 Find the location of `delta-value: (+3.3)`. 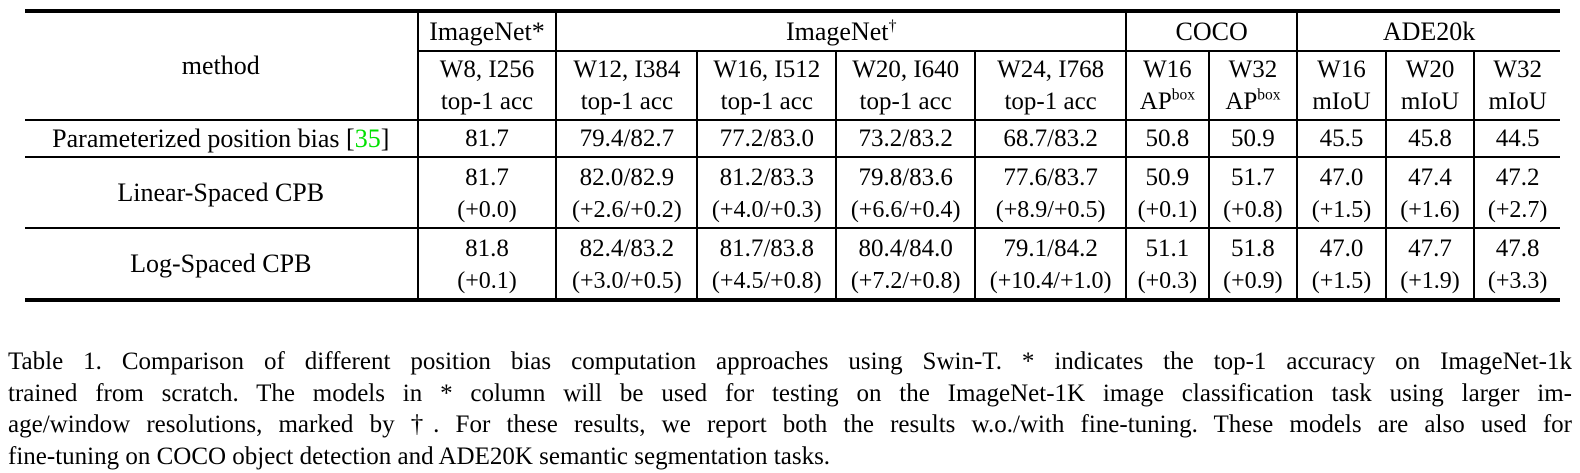

delta-value: (+3.3) is located at coordinates (1517, 280).